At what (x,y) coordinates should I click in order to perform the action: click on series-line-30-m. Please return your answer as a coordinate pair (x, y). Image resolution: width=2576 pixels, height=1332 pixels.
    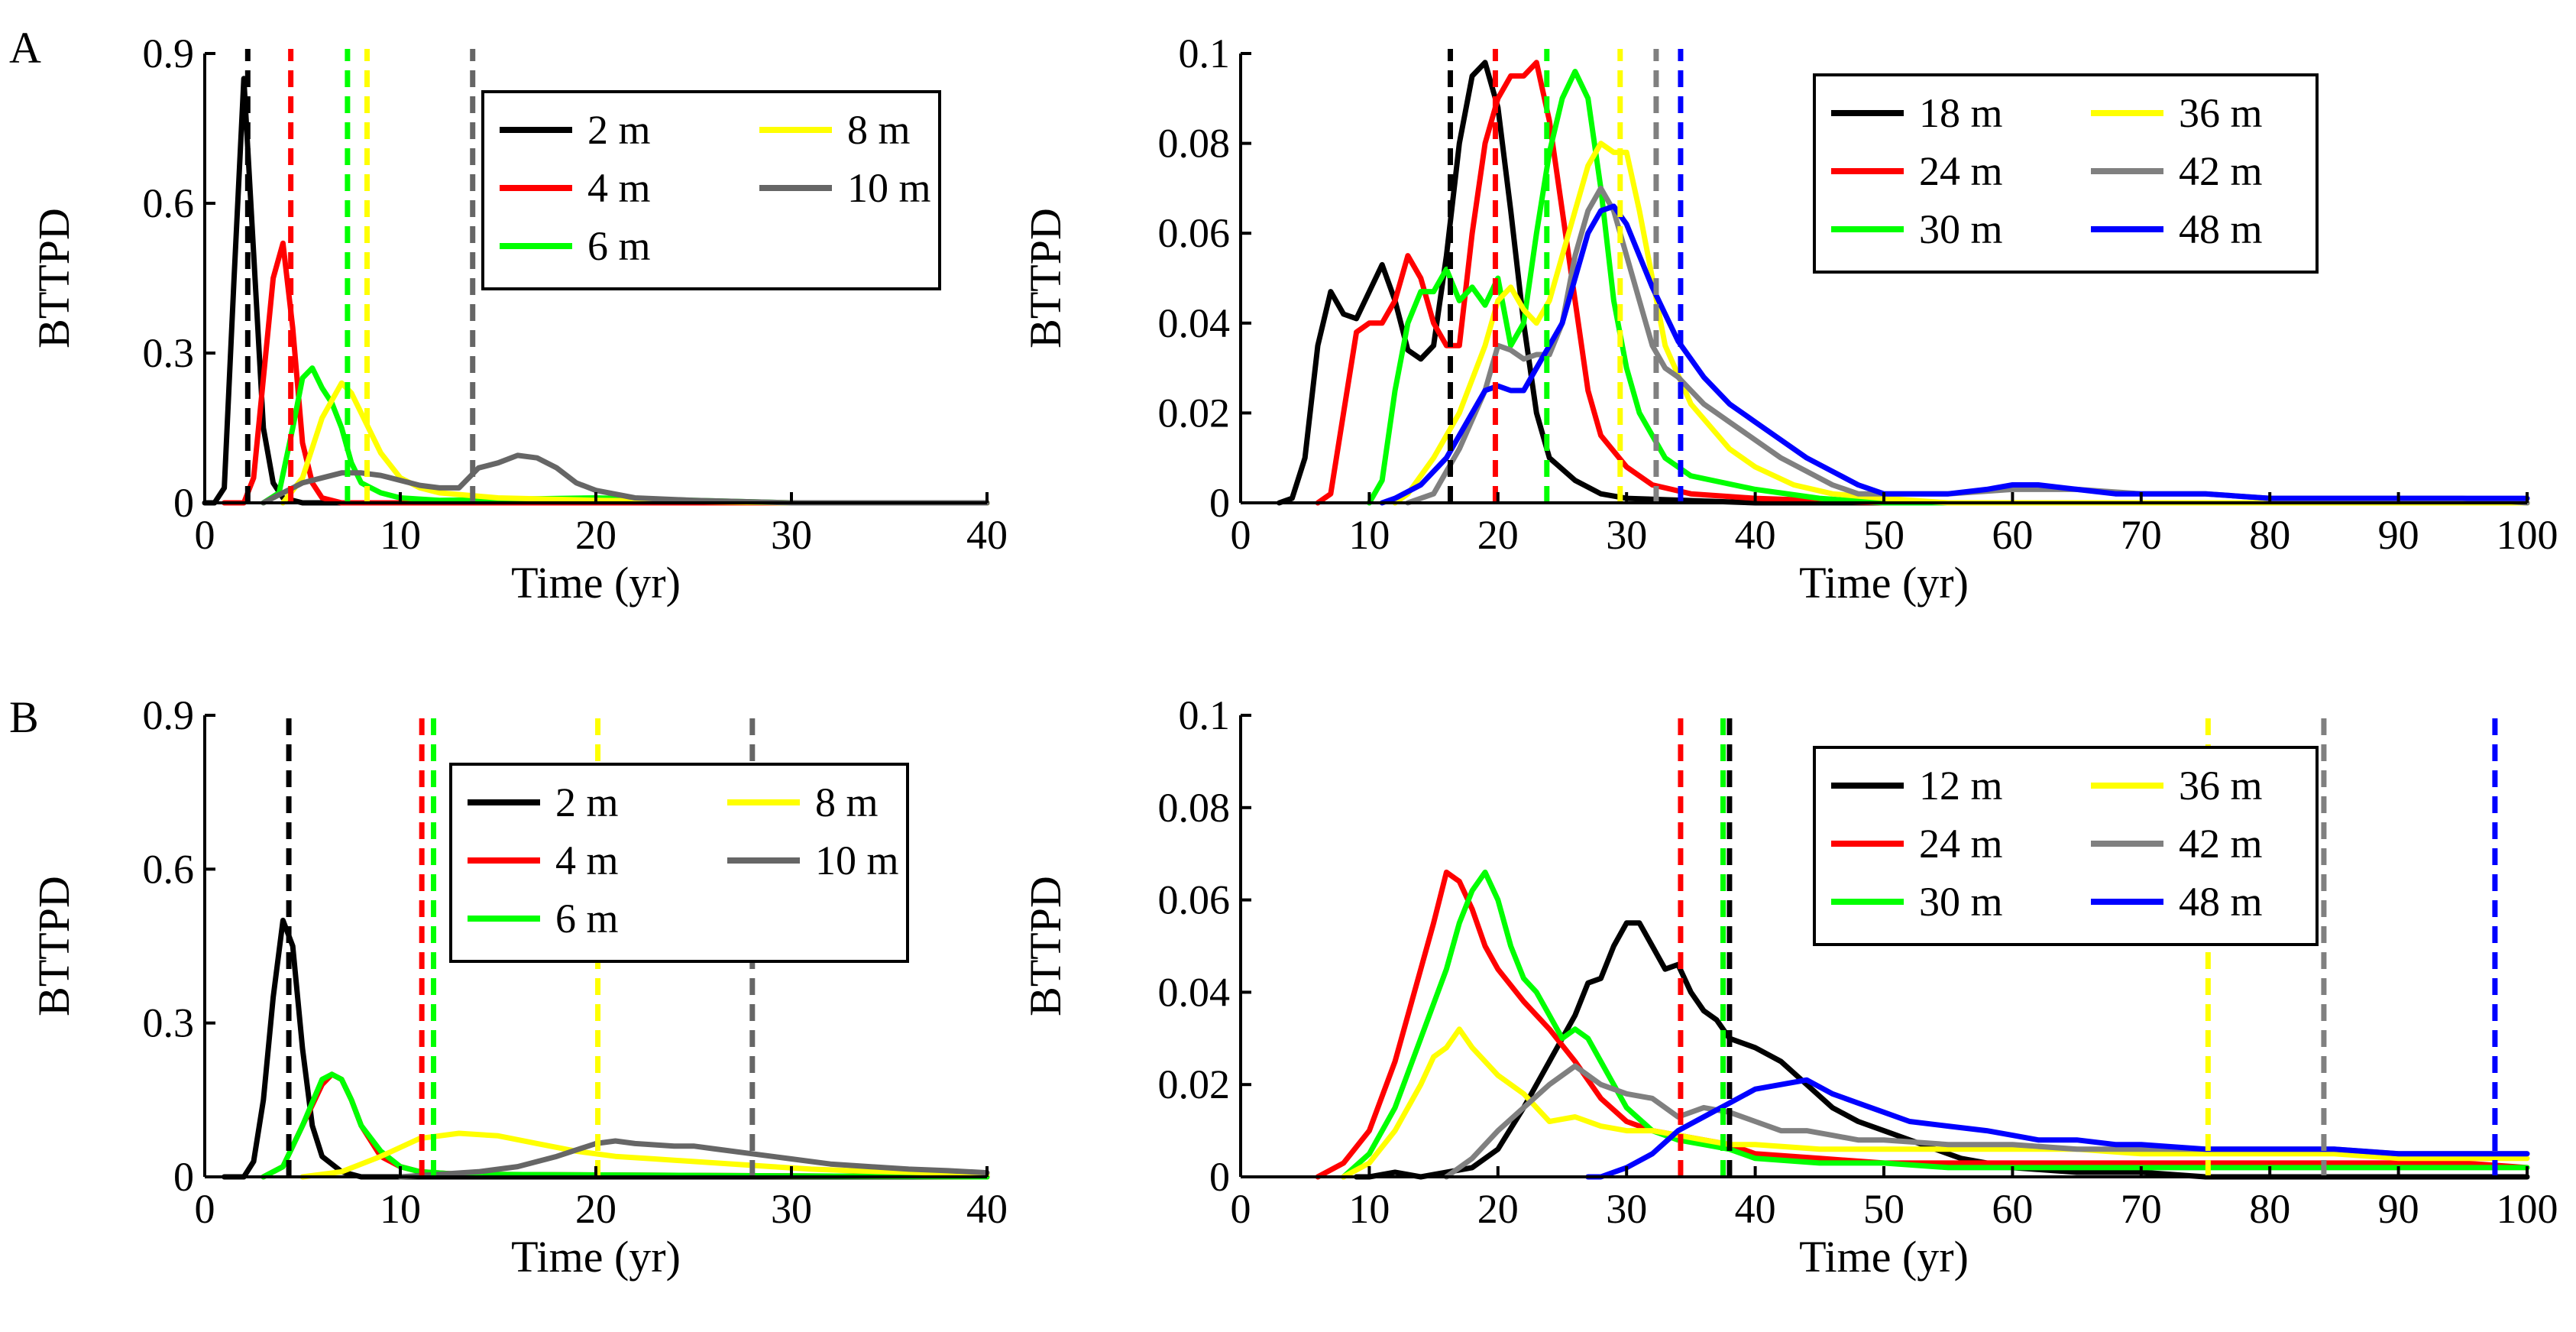
    Looking at the image, I should click on (1935, 1025).